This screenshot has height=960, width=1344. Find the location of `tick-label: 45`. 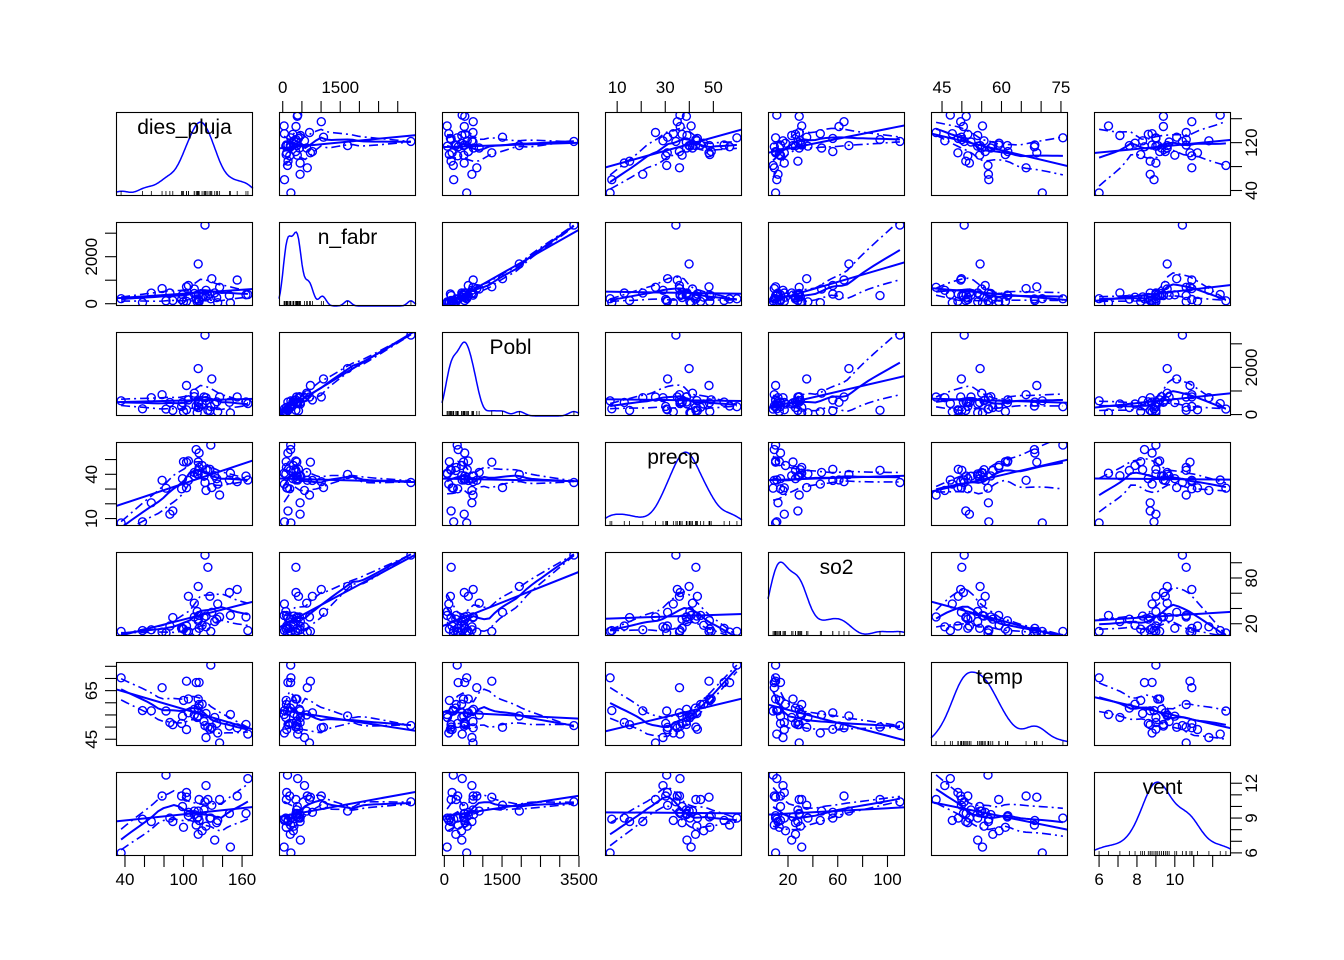

tick-label: 45 is located at coordinates (91, 739).